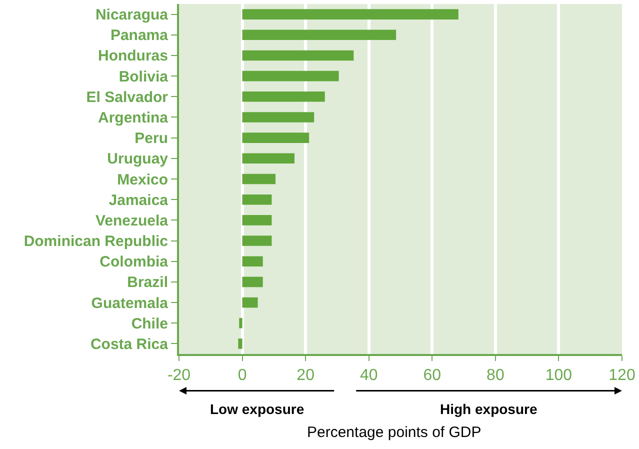 The image size is (639, 449). What do you see at coordinates (127, 97) in the screenshot?
I see `y-tick-label: El Salvador` at bounding box center [127, 97].